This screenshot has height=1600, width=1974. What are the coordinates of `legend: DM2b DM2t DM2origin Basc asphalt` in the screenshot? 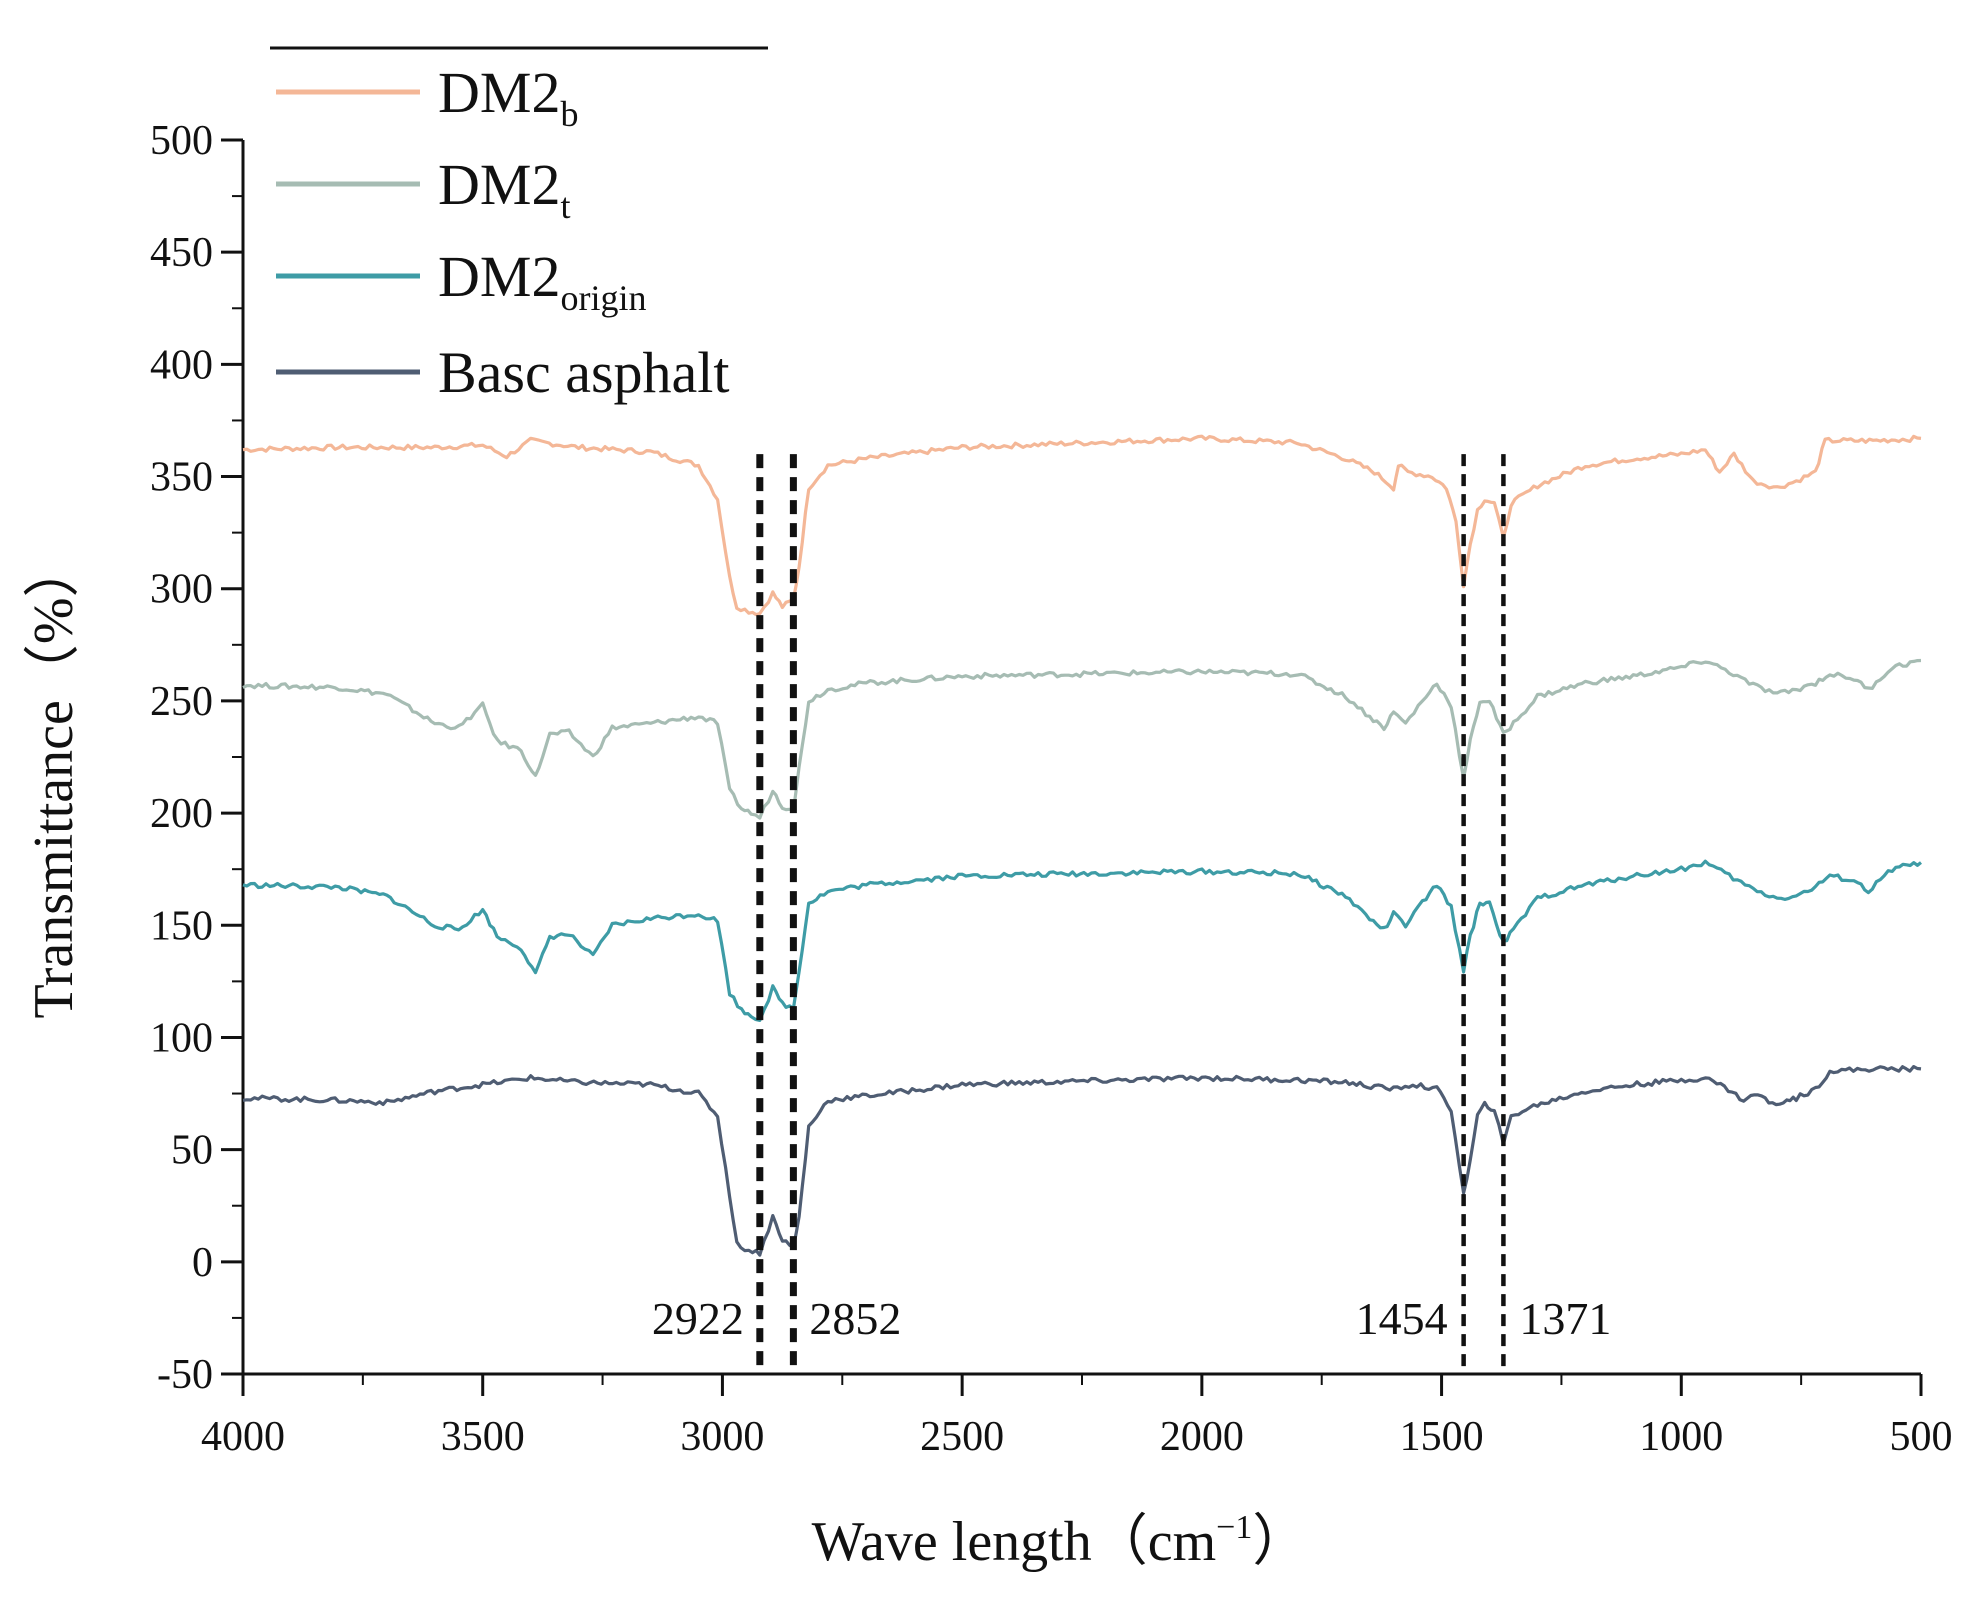 It's located at (519, 225).